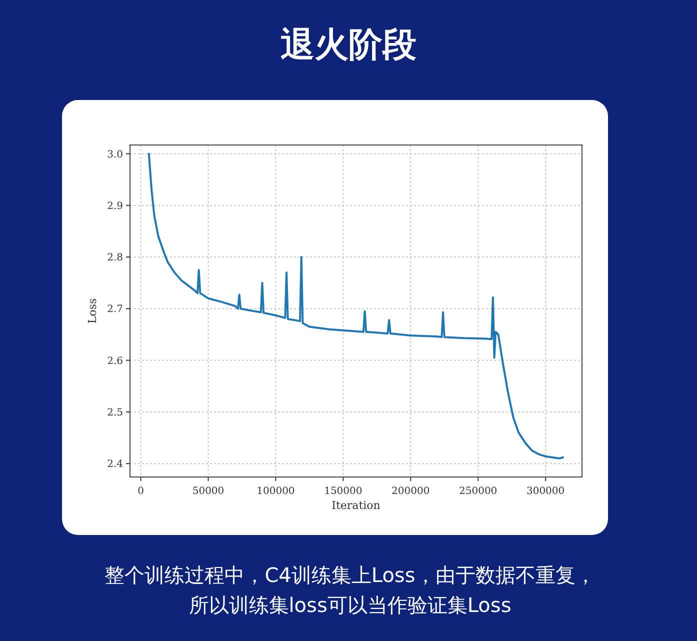 The width and height of the screenshot is (697, 641). Describe the element at coordinates (115, 154) in the screenshot. I see `y-tick-label: 3.0` at that location.